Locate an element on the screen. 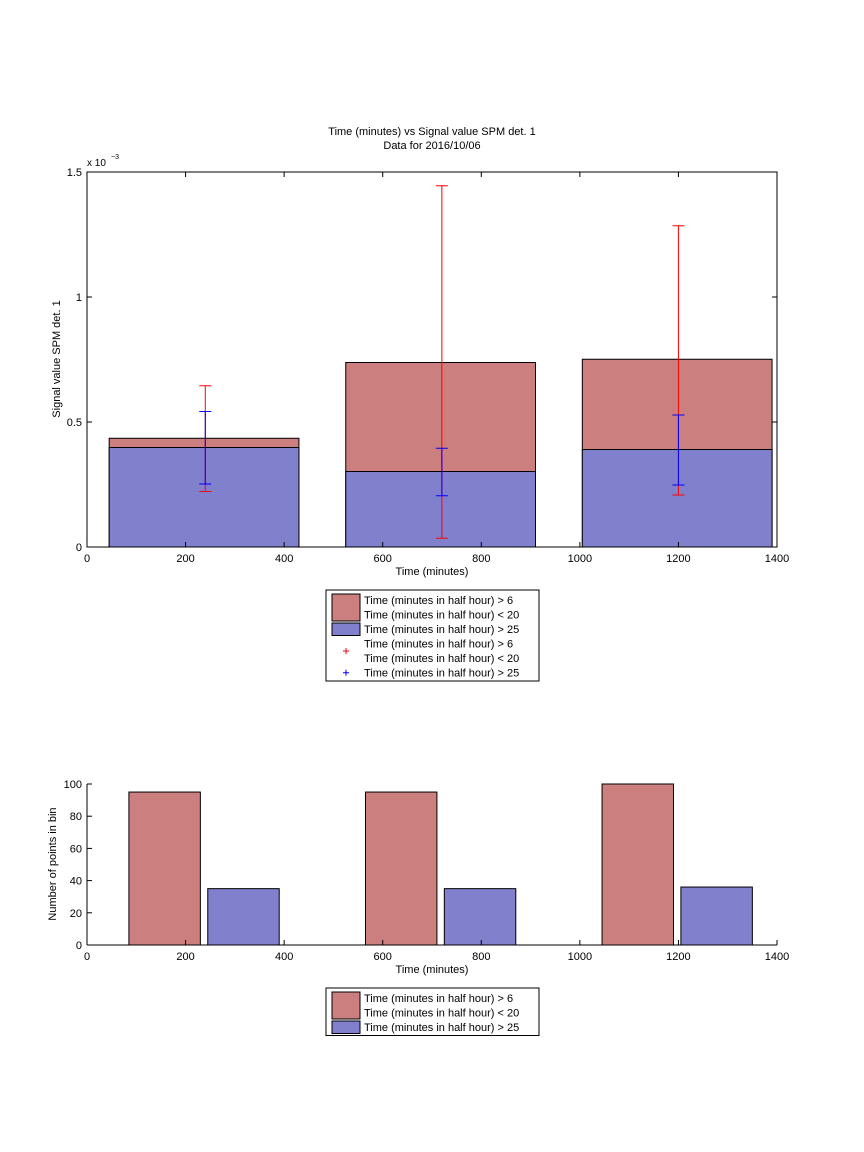 The height and width of the screenshot is (1152, 864). signal-x-axis-label: Time (minutes) is located at coordinates (432, 572).